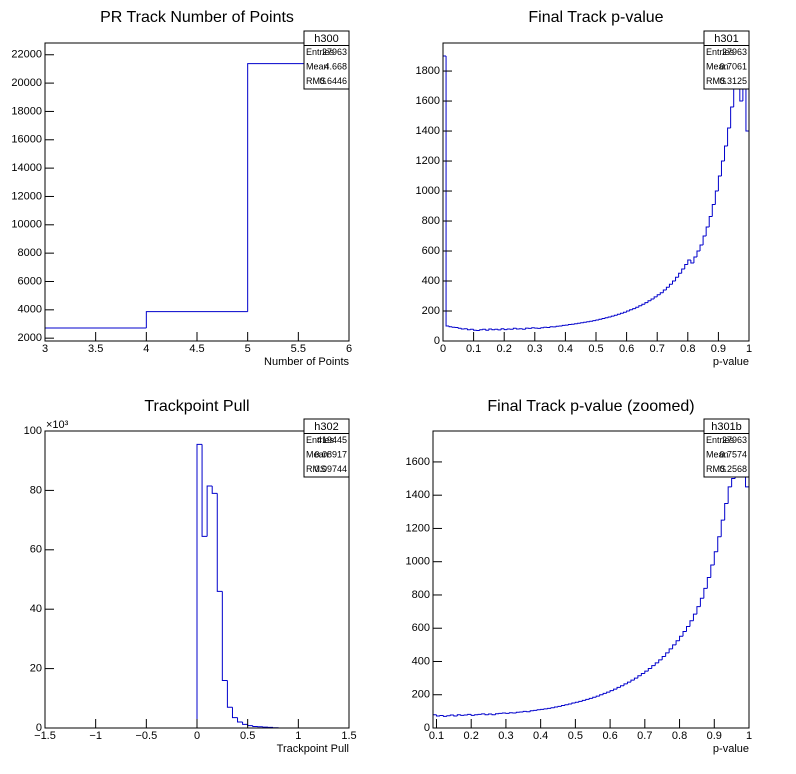 This screenshot has height=774, width=796. I want to click on stats-value: 4.668, so click(335, 67).